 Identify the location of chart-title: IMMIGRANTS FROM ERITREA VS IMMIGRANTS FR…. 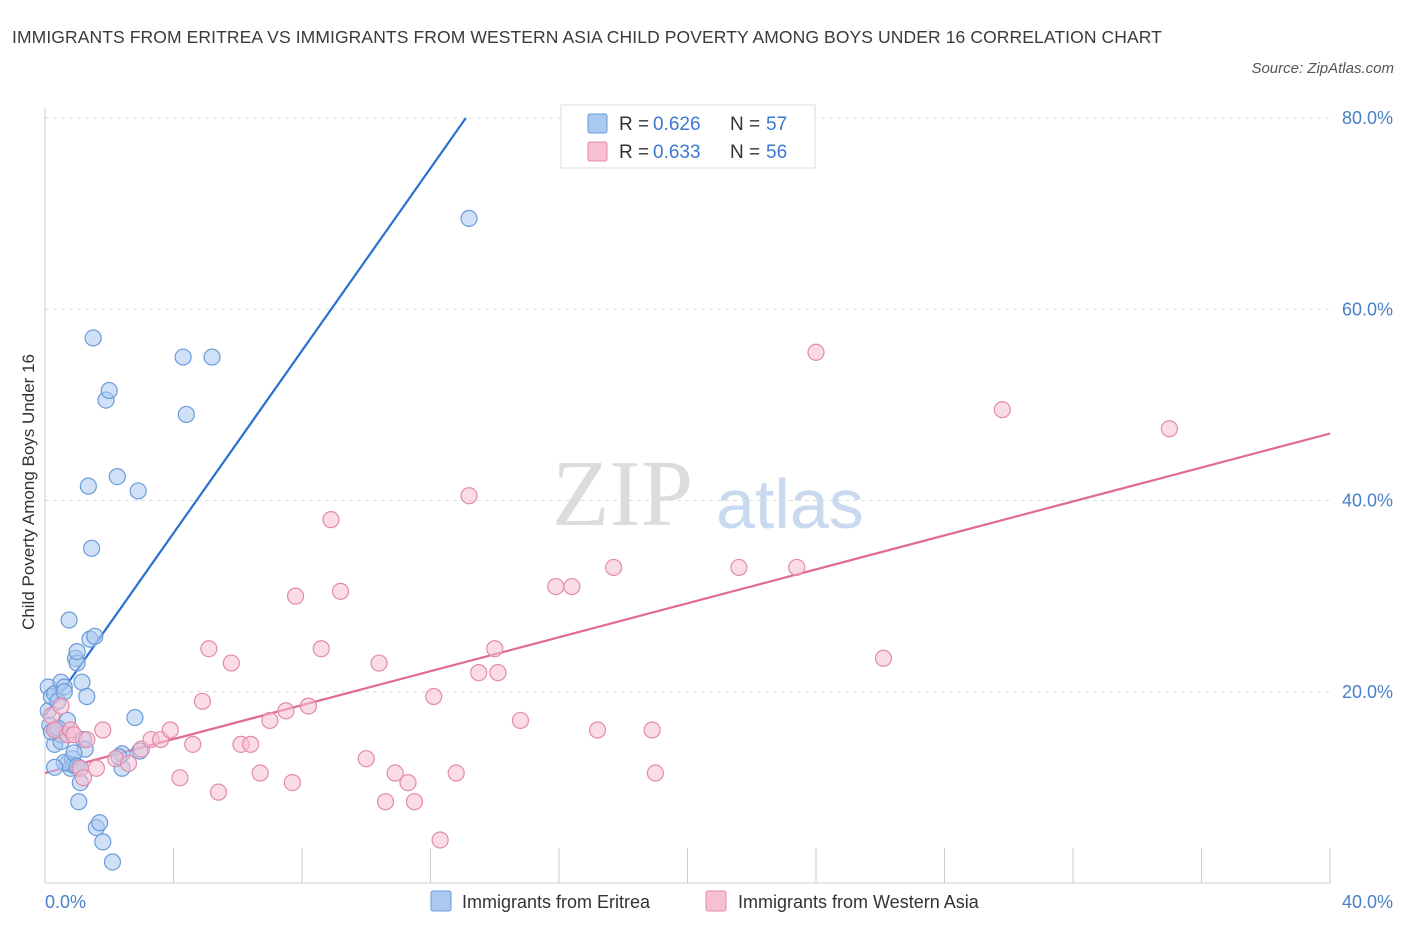
(587, 37).